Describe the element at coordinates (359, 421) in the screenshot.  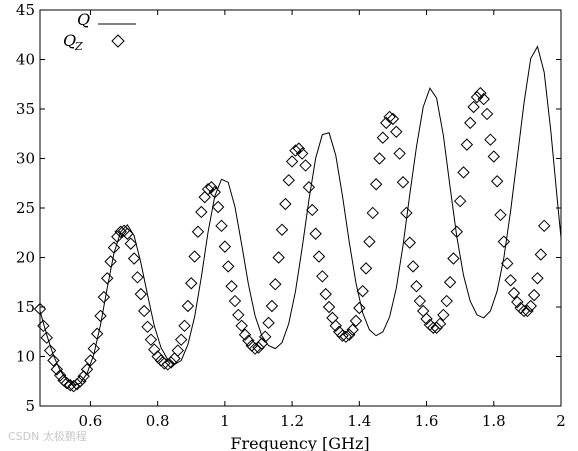
I see `x-tick-label: 1.4` at that location.